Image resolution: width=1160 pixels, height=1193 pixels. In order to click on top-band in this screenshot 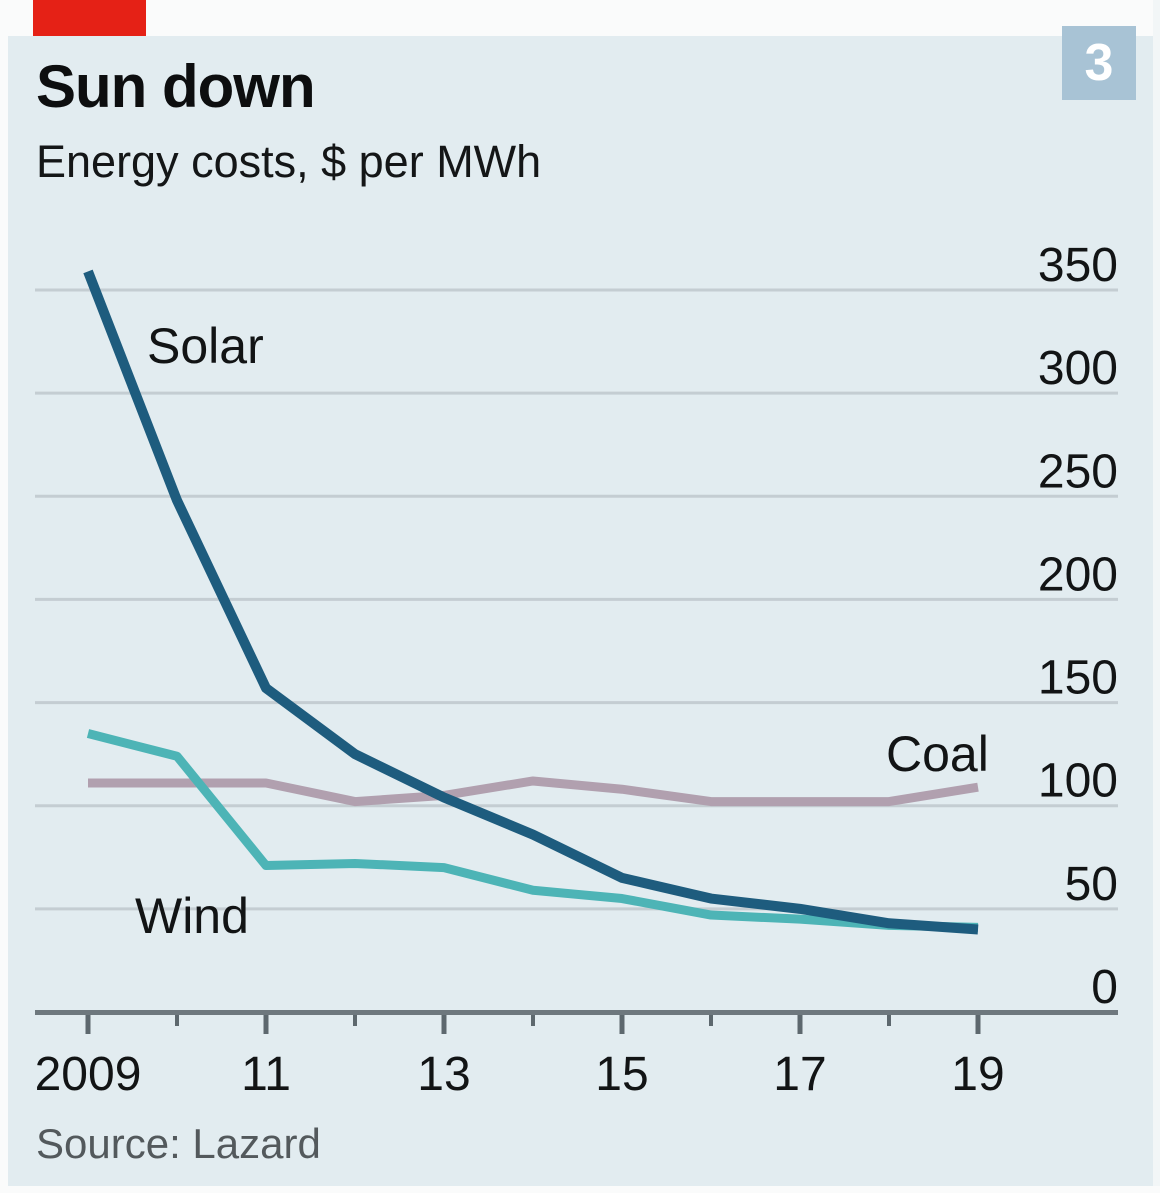, I will do `click(580, 18)`.